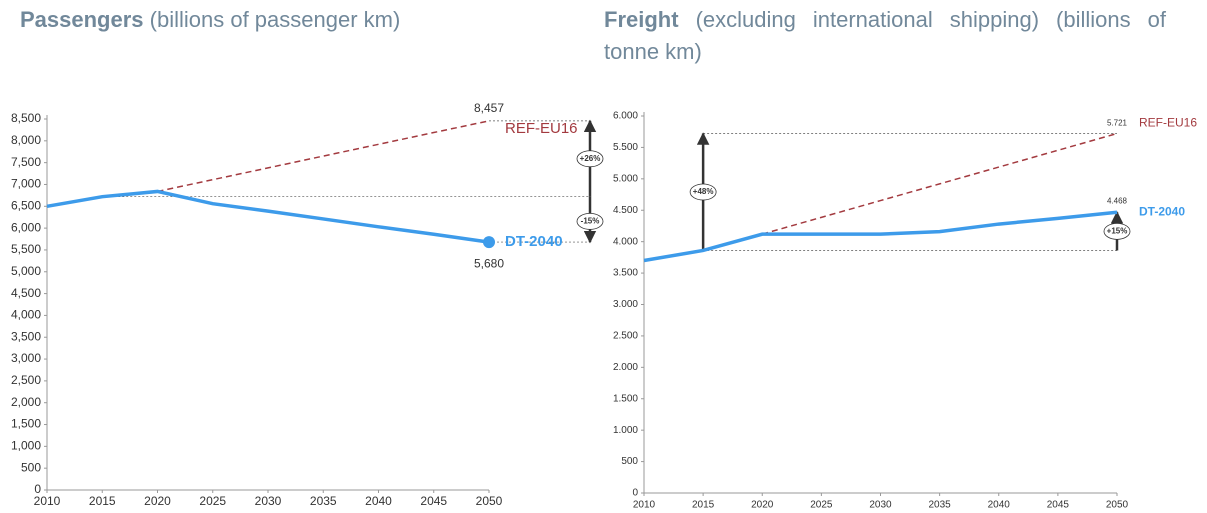 The height and width of the screenshot is (513, 1207). I want to click on y-tick-label: 6,000, so click(26, 227).